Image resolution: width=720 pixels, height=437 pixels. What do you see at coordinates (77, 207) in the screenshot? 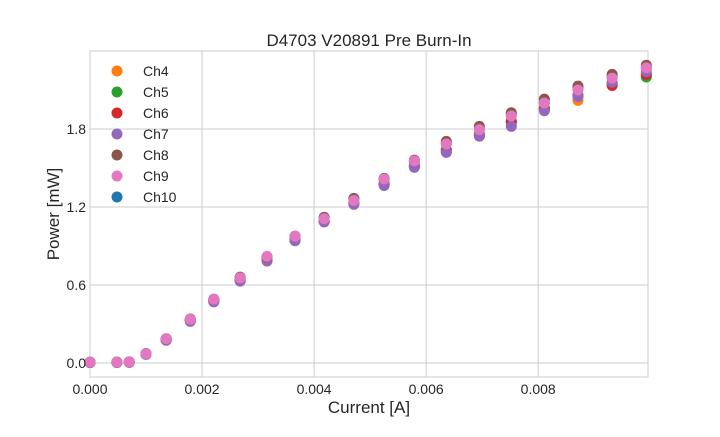
I see `y-tick-label: 1.2` at bounding box center [77, 207].